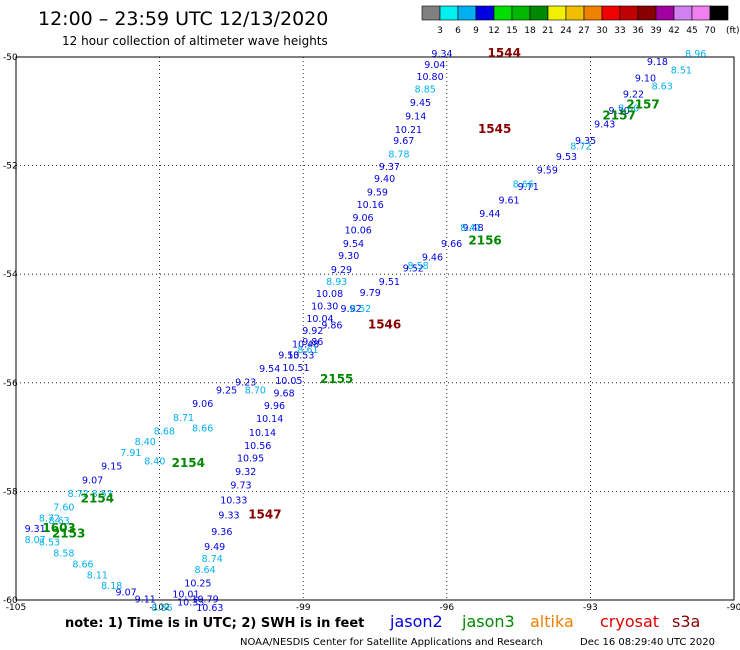 This screenshot has height=650, width=740. Describe the element at coordinates (255, 391) in the screenshot. I see `wave-height-value: 8.70` at that location.